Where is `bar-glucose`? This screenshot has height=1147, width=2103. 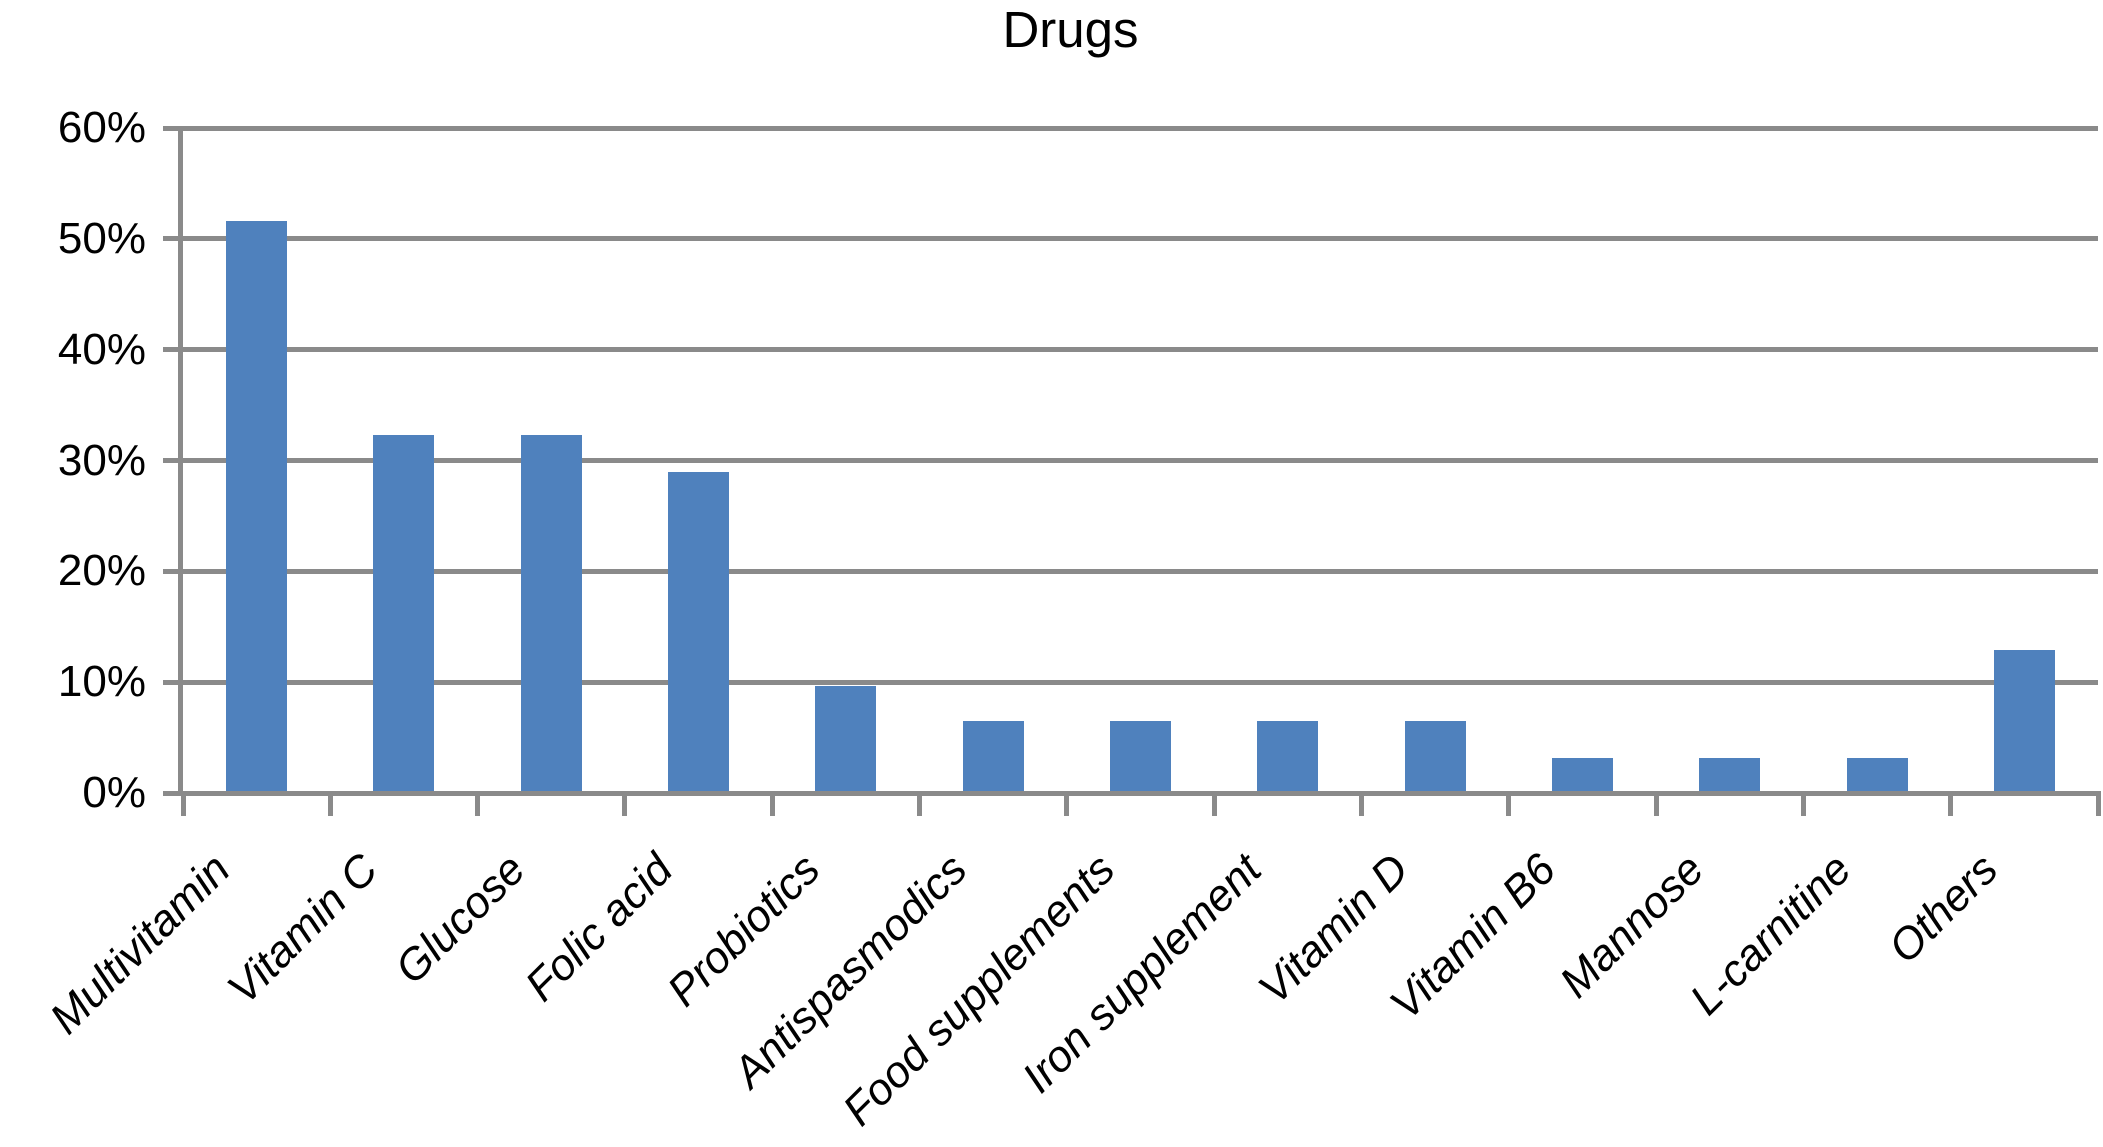
bar-glucose is located at coordinates (551, 614).